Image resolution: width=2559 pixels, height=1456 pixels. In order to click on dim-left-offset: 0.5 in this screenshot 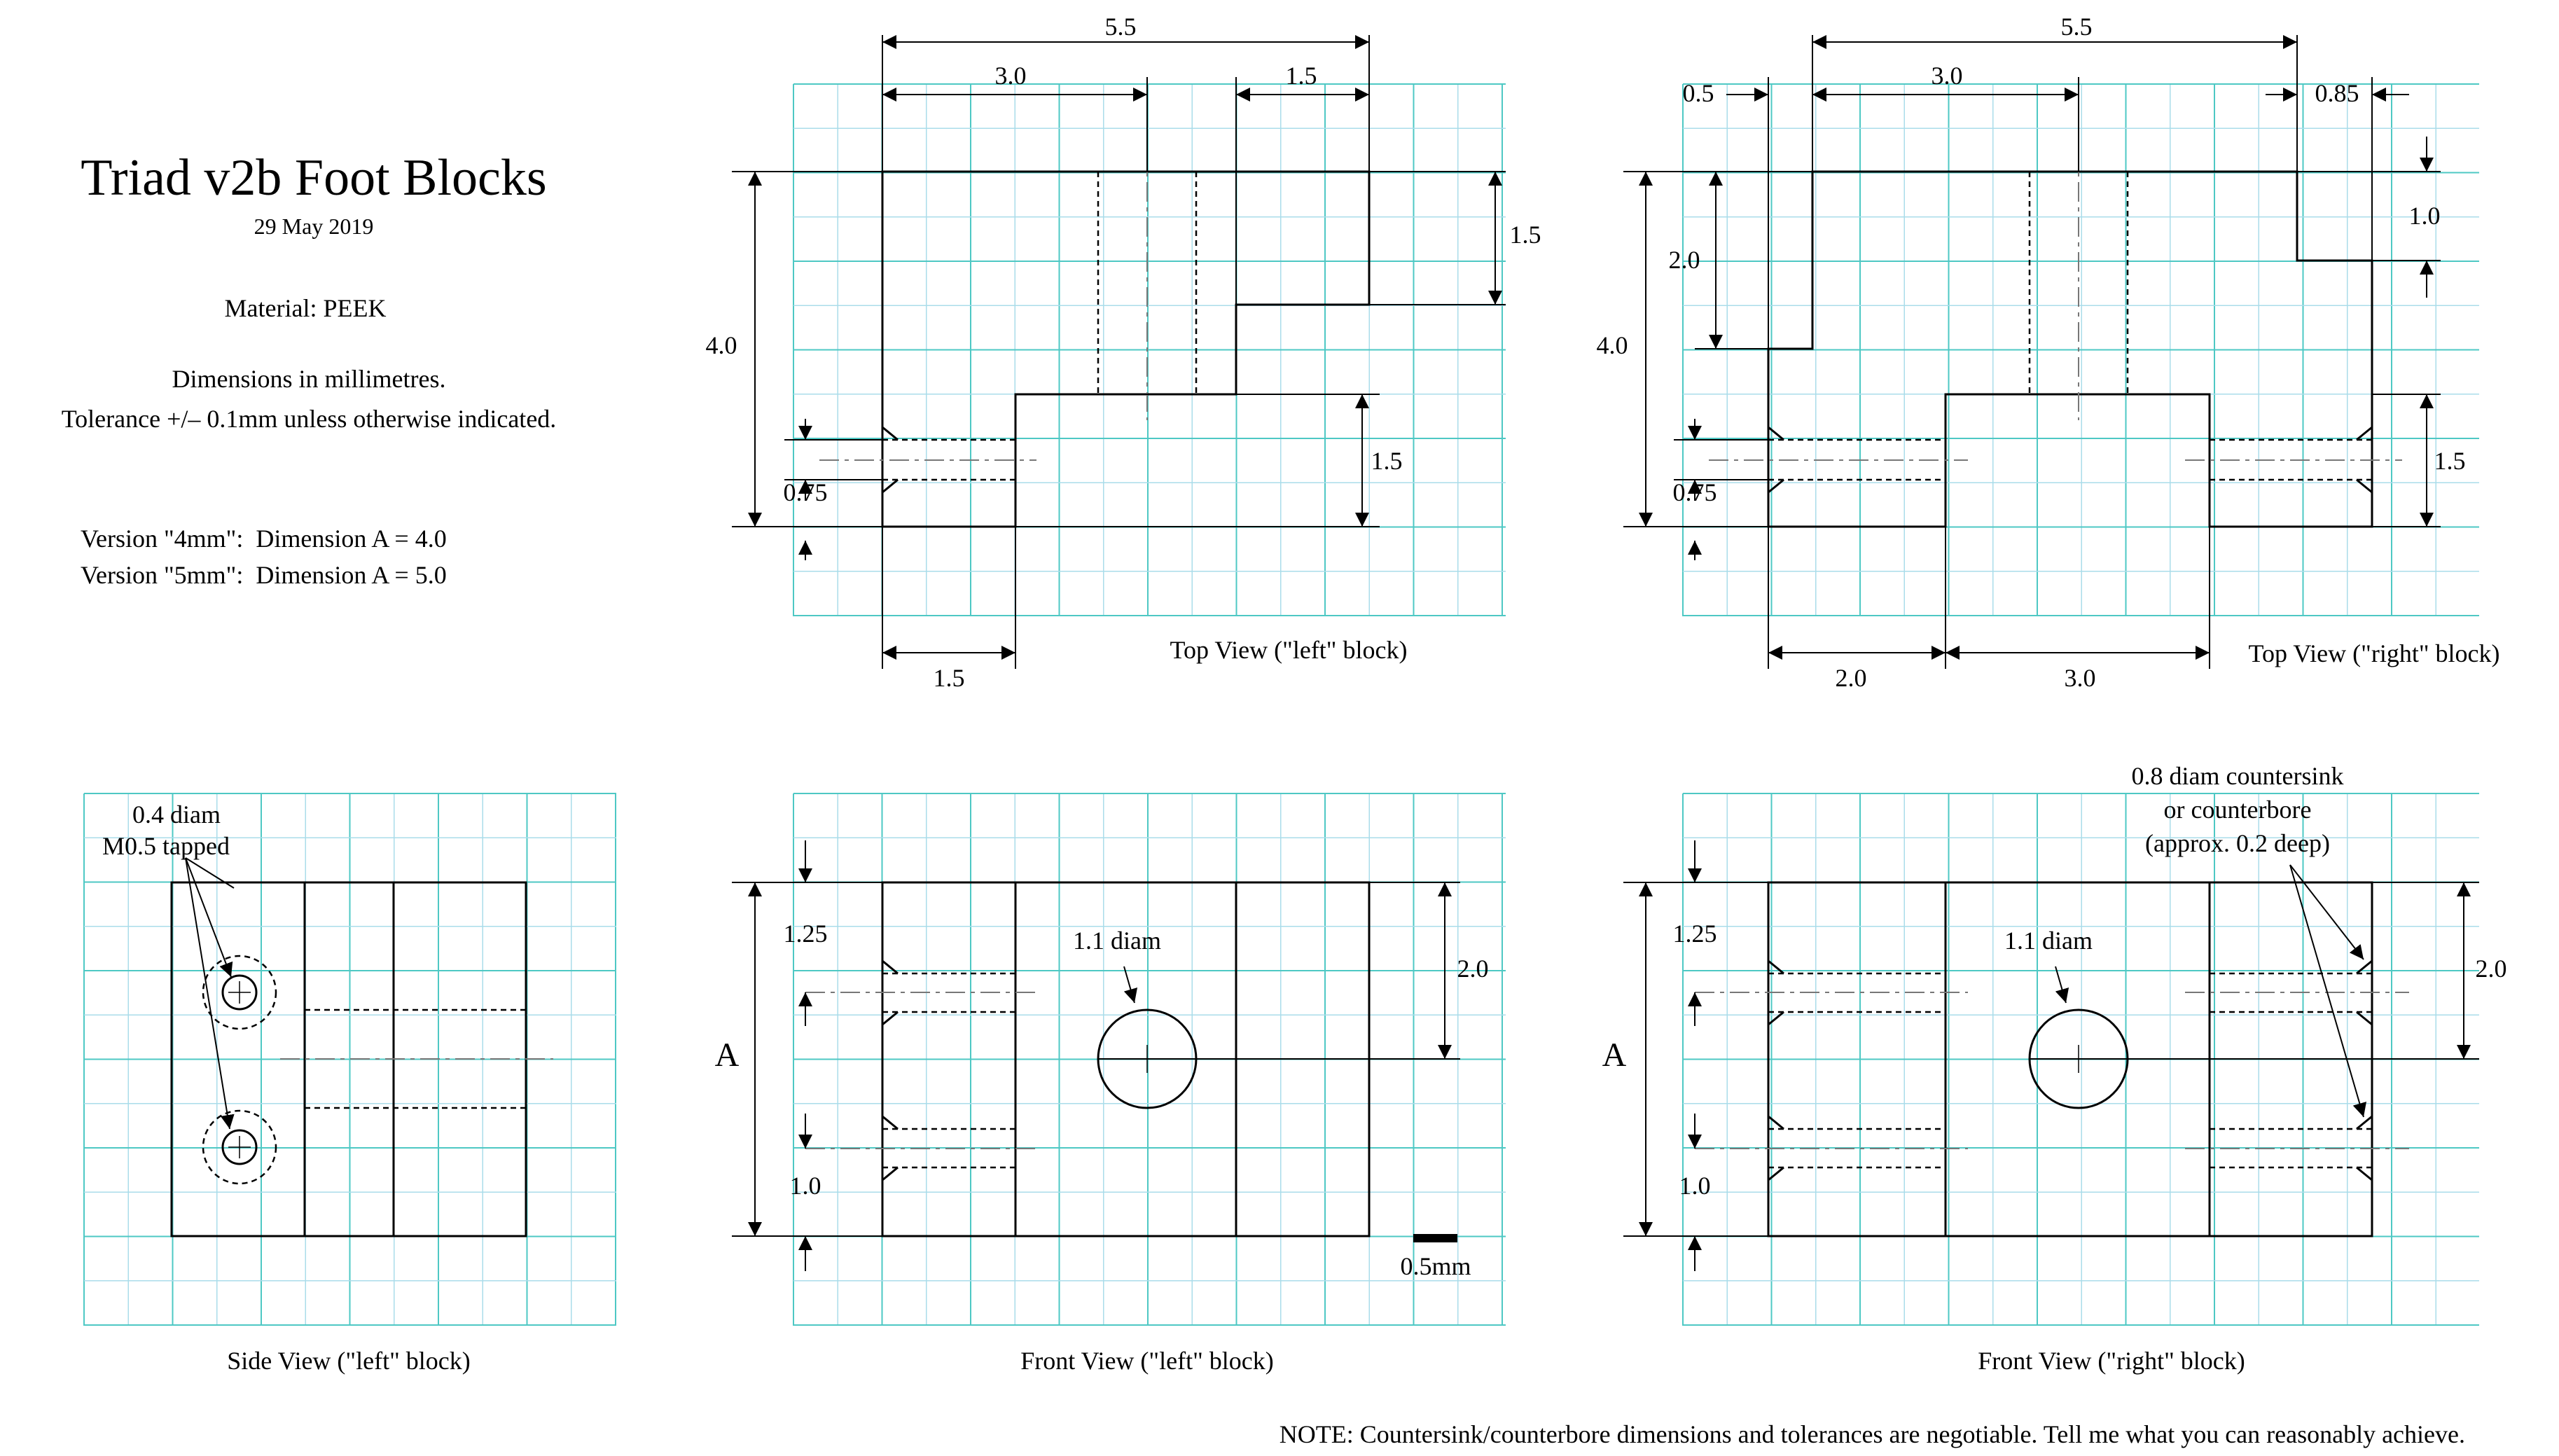, I will do `click(1698, 93)`.